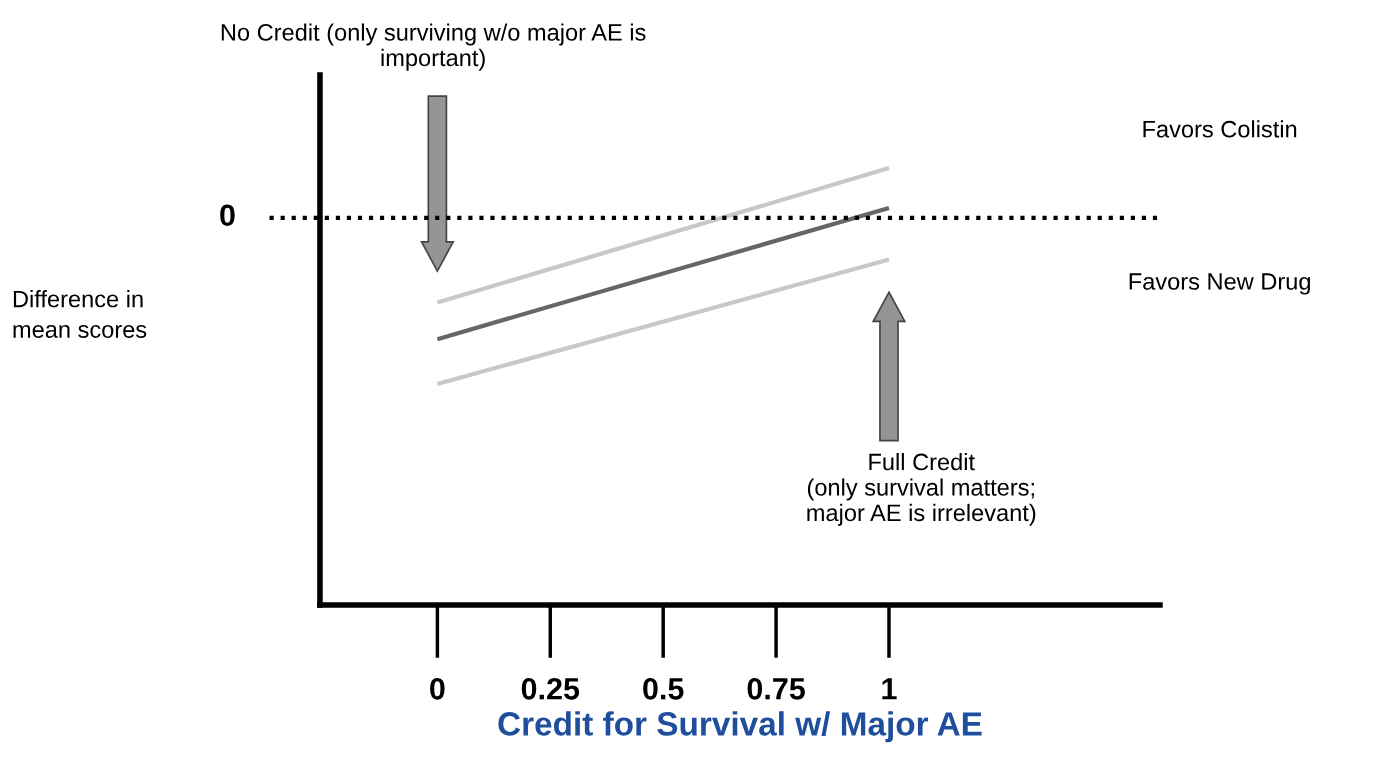  I want to click on annotation: Favors New Drug, so click(1219, 284).